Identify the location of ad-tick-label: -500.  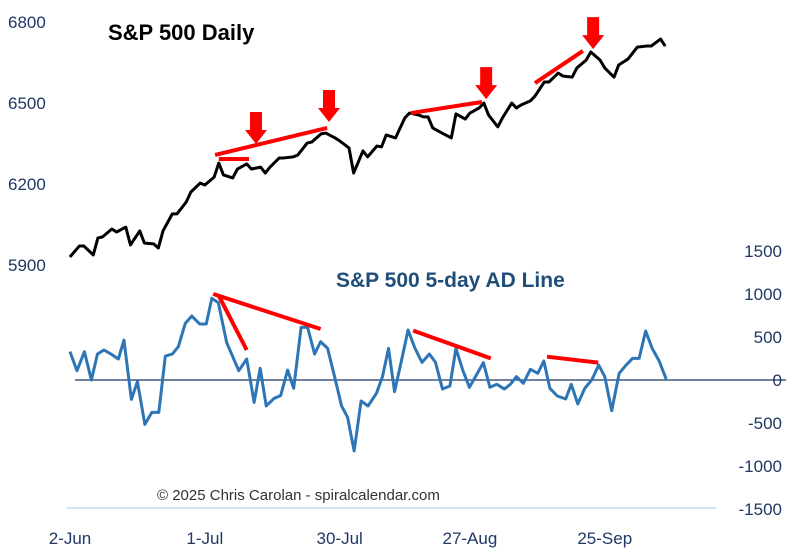
(765, 423).